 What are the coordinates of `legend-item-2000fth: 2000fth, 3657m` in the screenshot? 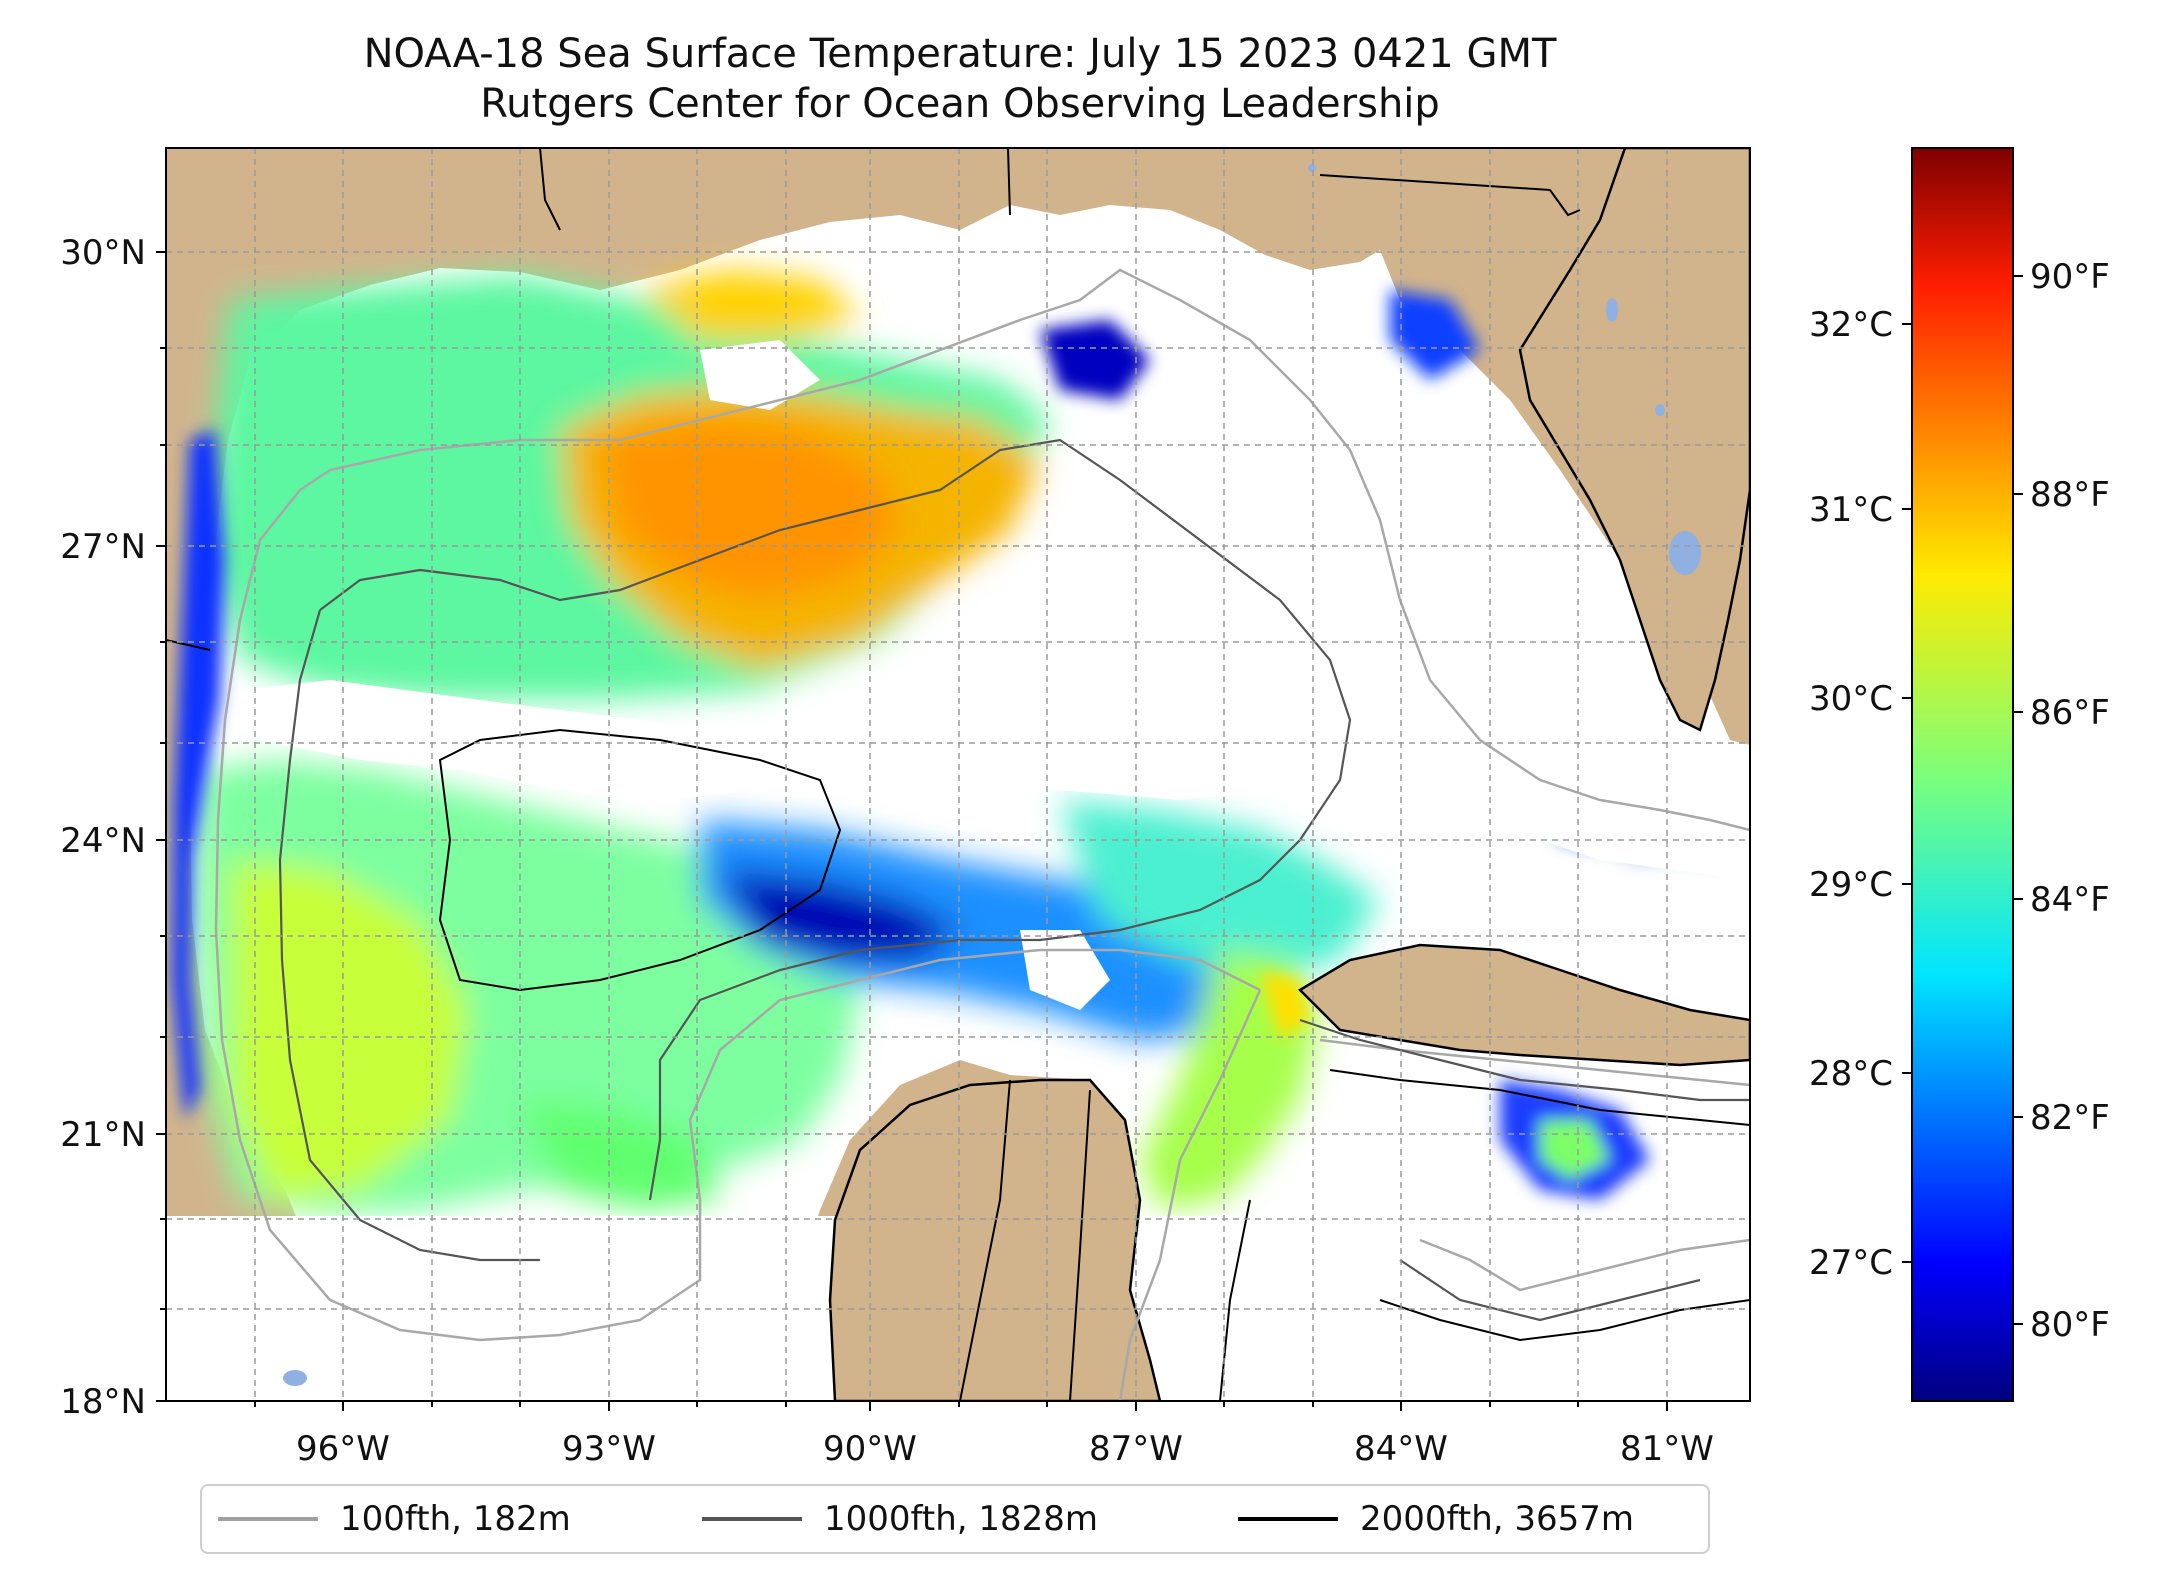 It's located at (1436, 1519).